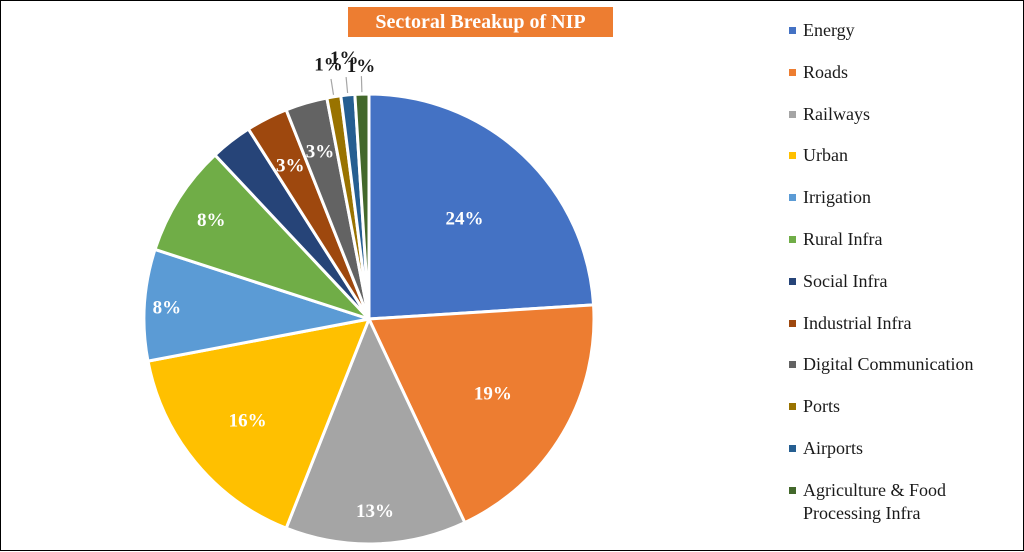 This screenshot has height=552, width=1024. I want to click on legend-item-rural-infra: Rural Infra, so click(901, 239).